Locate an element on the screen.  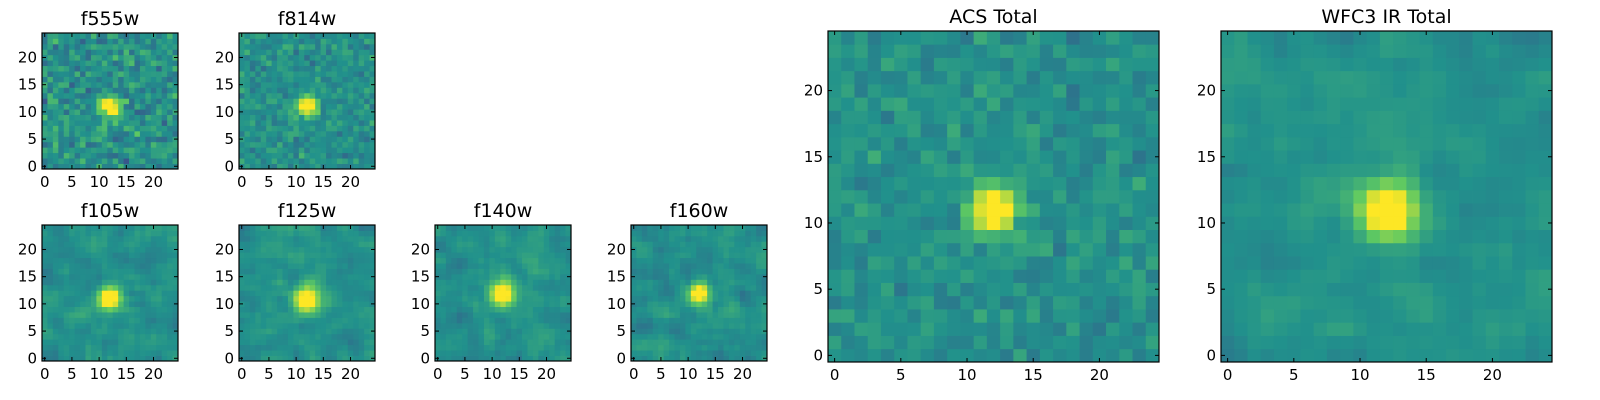
x-tick-label: 0 is located at coordinates (242, 374).